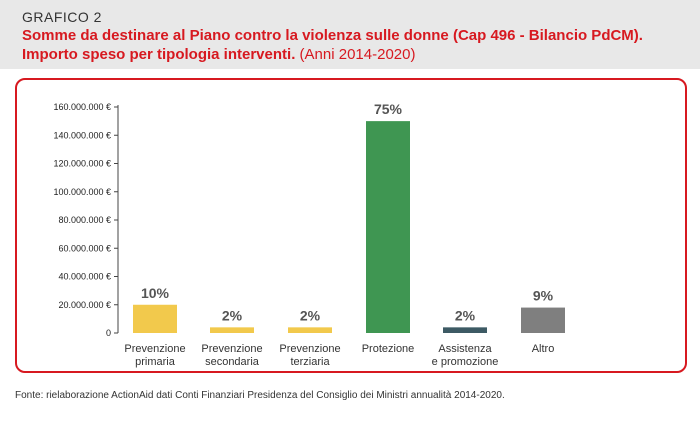 This screenshot has height=422, width=700. Describe the element at coordinates (84, 305) in the screenshot. I see `y-tick-label: 20.000.000 €` at that location.